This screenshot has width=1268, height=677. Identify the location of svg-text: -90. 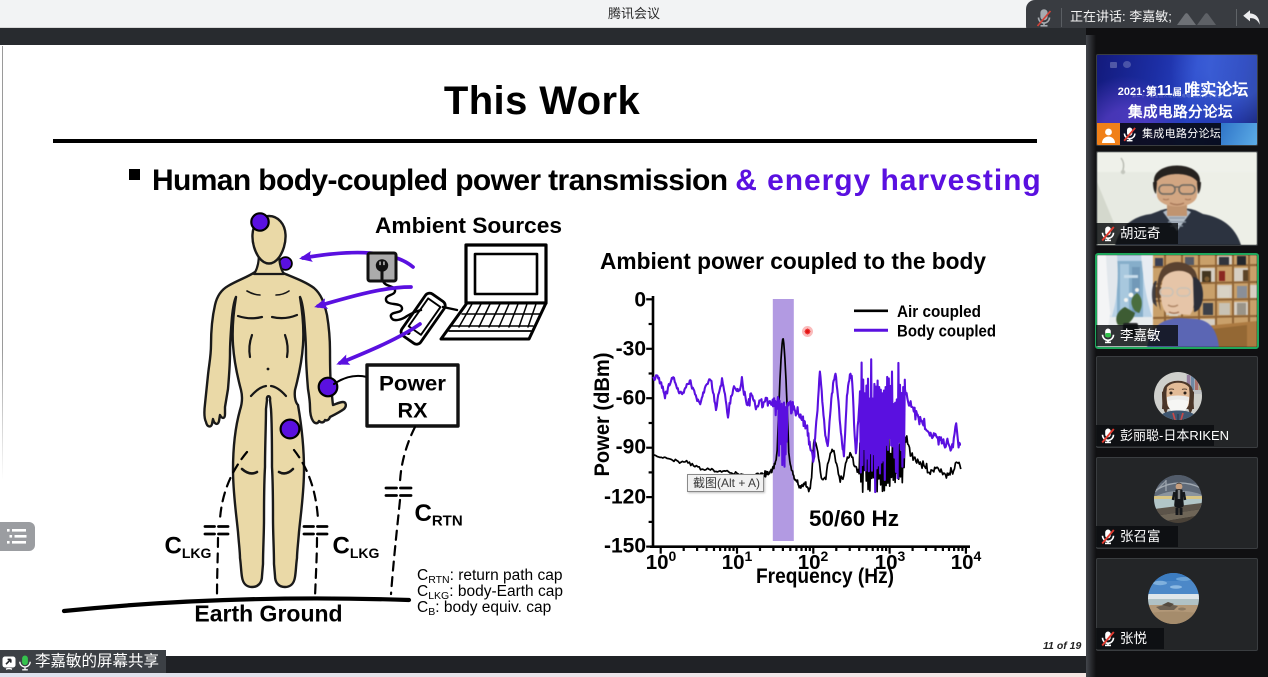
(631, 447).